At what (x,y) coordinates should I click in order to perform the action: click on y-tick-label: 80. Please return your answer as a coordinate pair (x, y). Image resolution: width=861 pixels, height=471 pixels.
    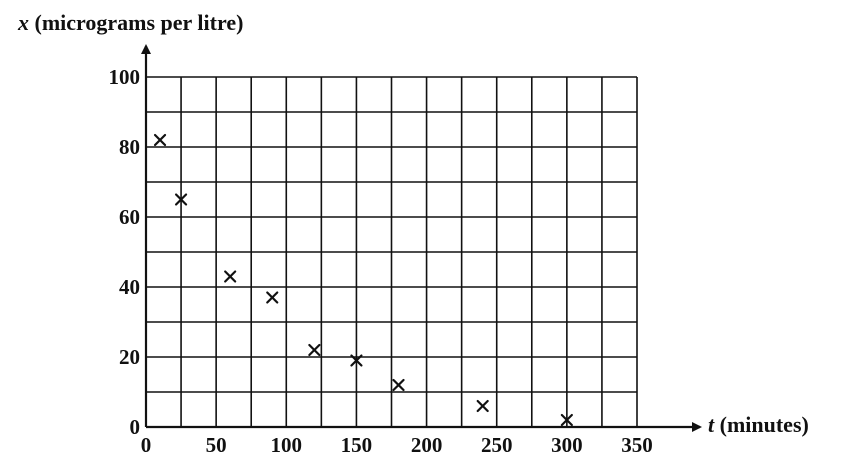
    Looking at the image, I should click on (129, 147).